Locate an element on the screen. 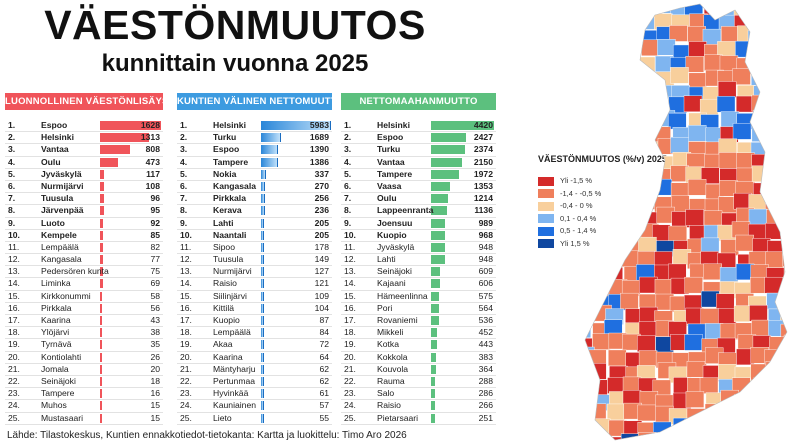  page-title: VÄESTÖNMUUTOS is located at coordinates (235, 25).